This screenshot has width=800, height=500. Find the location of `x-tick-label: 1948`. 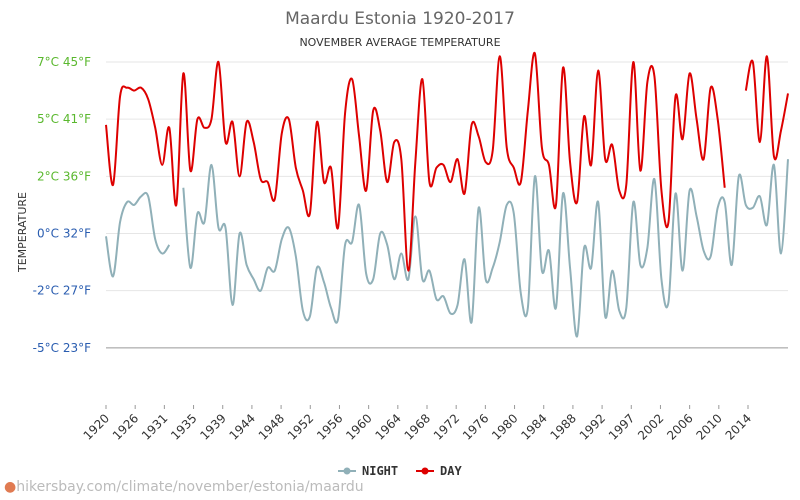

x-tick-label: 1948 is located at coordinates (271, 426).